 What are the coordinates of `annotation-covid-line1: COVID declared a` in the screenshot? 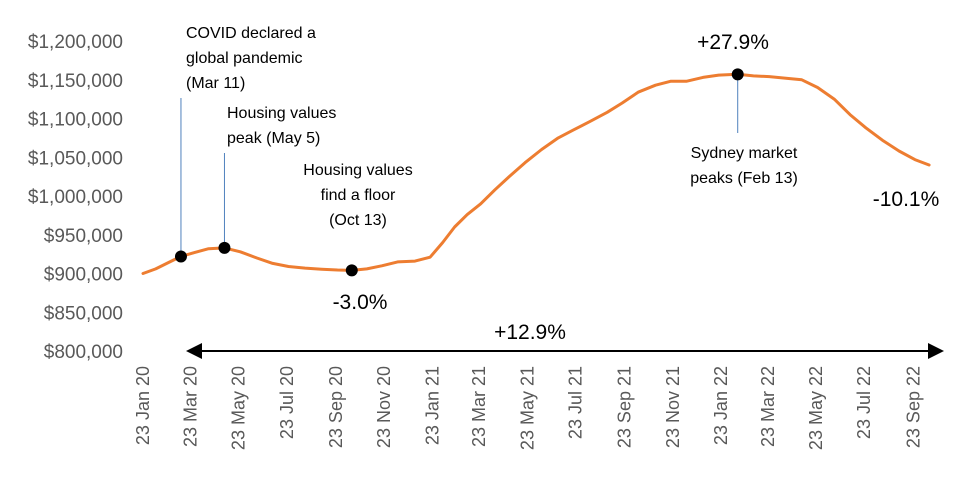 It's located at (251, 33).